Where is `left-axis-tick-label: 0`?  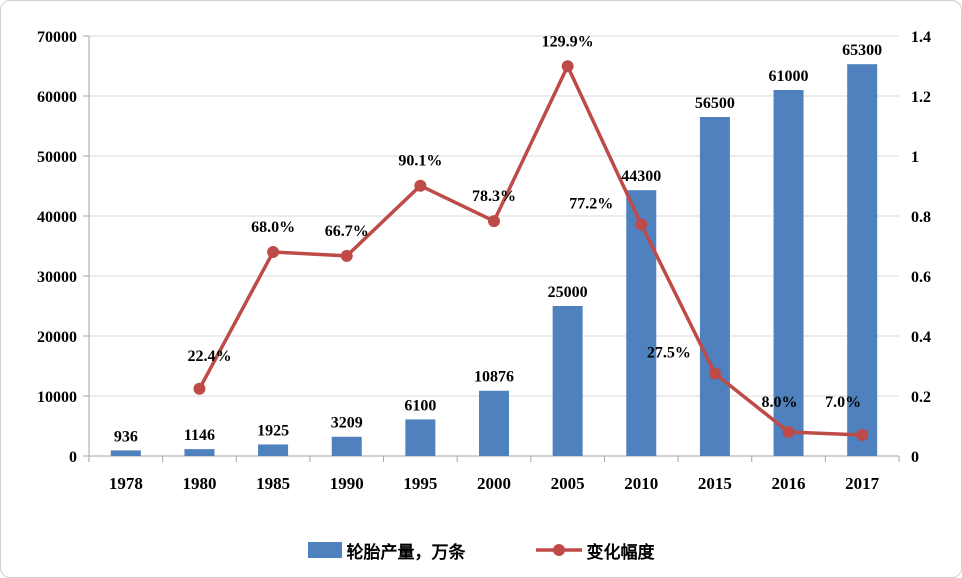 left-axis-tick-label: 0 is located at coordinates (73, 457).